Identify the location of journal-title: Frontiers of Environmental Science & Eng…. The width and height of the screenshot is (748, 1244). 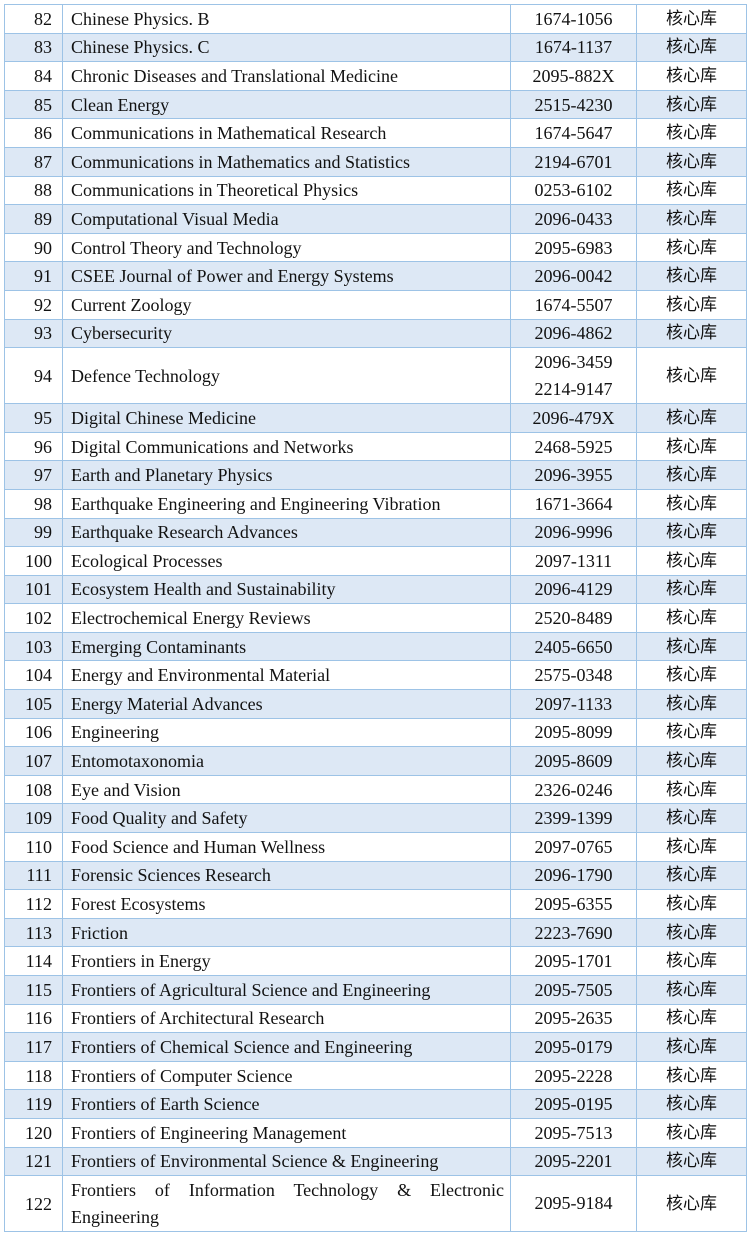
(286, 1161).